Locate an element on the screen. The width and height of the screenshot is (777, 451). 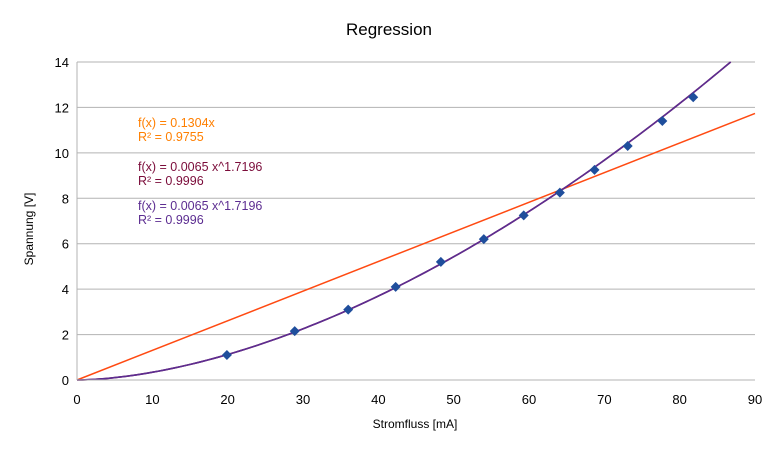
x-tick-label: 90 is located at coordinates (755, 399).